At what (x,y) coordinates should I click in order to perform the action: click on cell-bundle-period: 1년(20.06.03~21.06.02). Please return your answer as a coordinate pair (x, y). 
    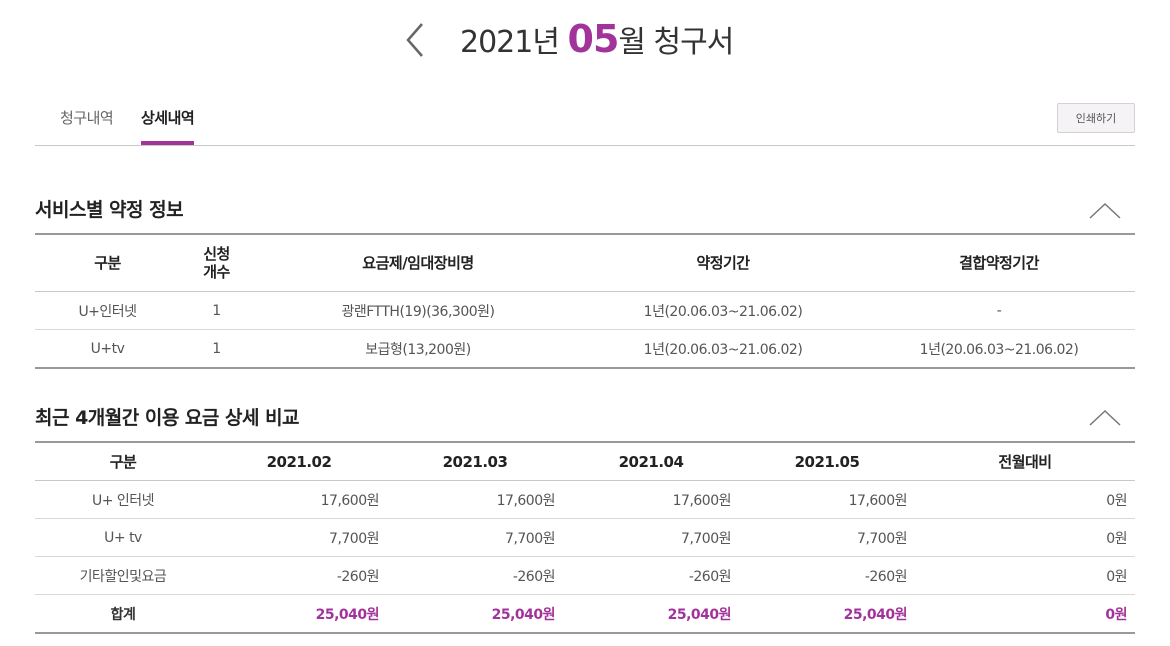
    Looking at the image, I should click on (999, 349).